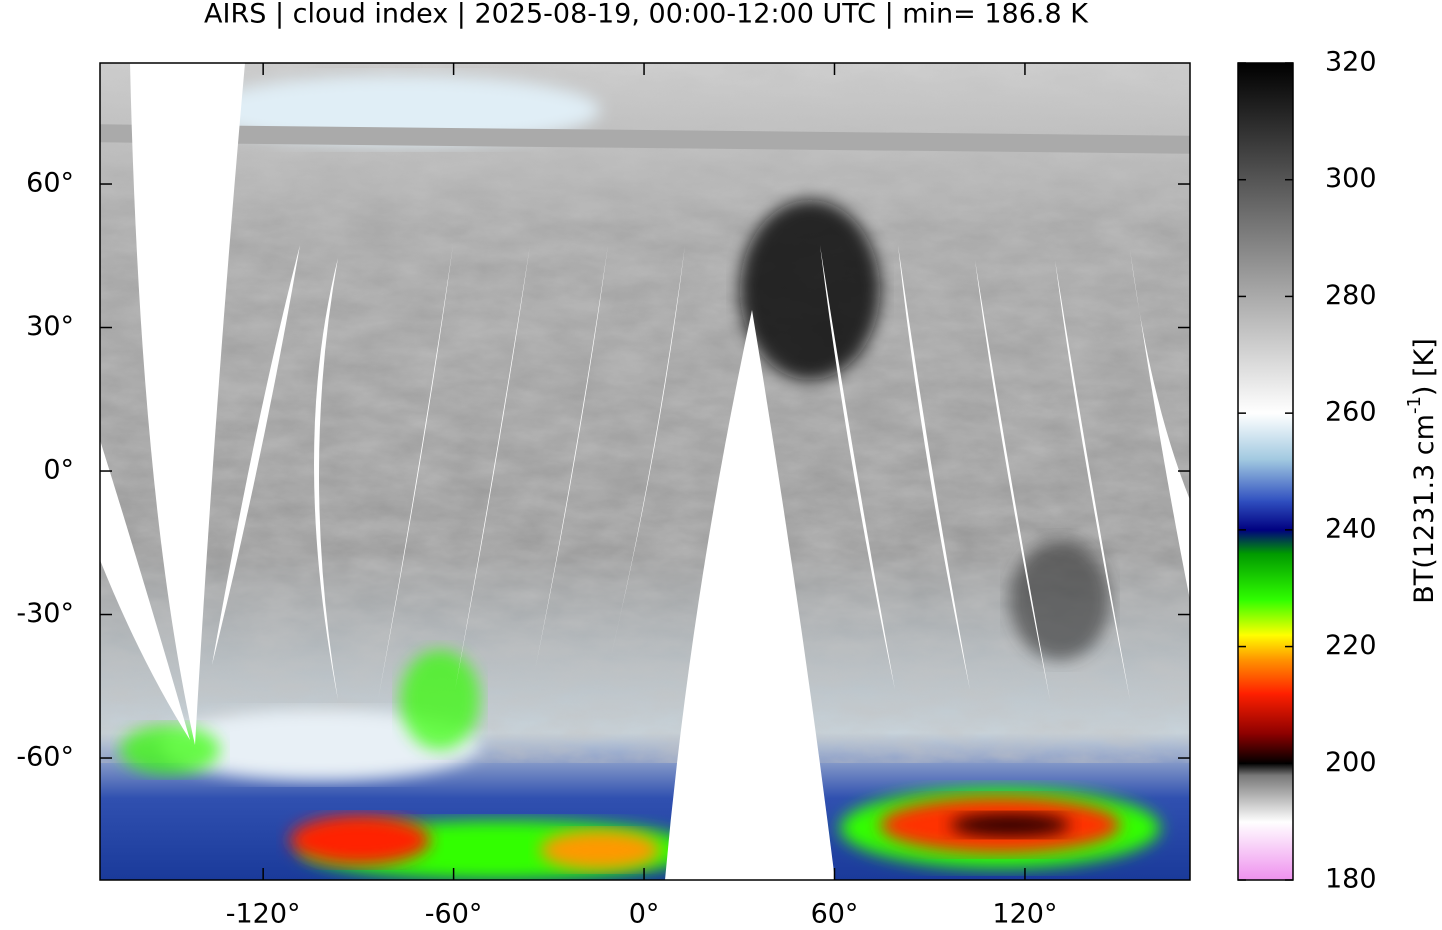  Describe the element at coordinates (1351, 62) in the screenshot. I see `colorbar-tick-label: 320` at that location.